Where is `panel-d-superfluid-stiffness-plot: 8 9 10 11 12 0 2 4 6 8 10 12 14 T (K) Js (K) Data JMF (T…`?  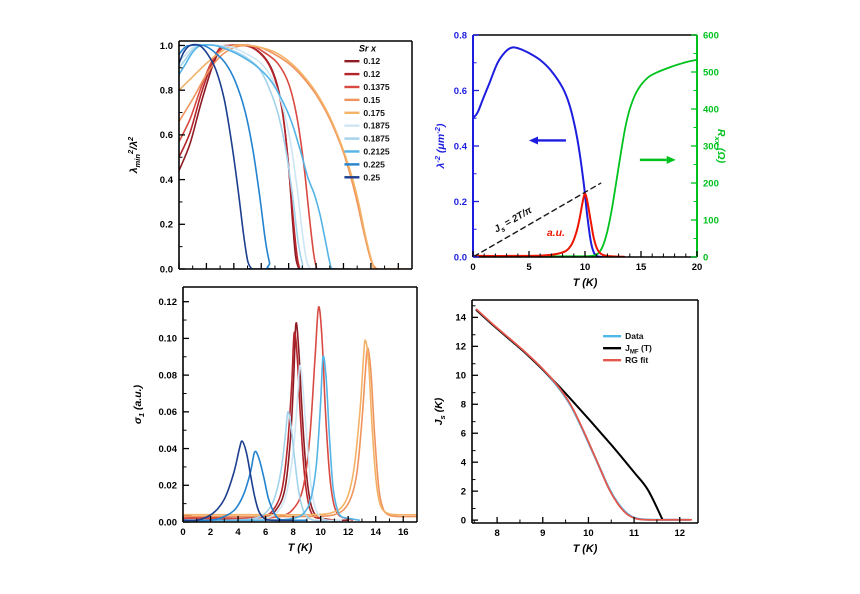
panel-d-superfluid-stiffness-plot: 8 9 10 11 12 0 2 4 6 8 10 12 14 T (K) Js (K) Data JMF (T… is located at coordinates (566, 427).